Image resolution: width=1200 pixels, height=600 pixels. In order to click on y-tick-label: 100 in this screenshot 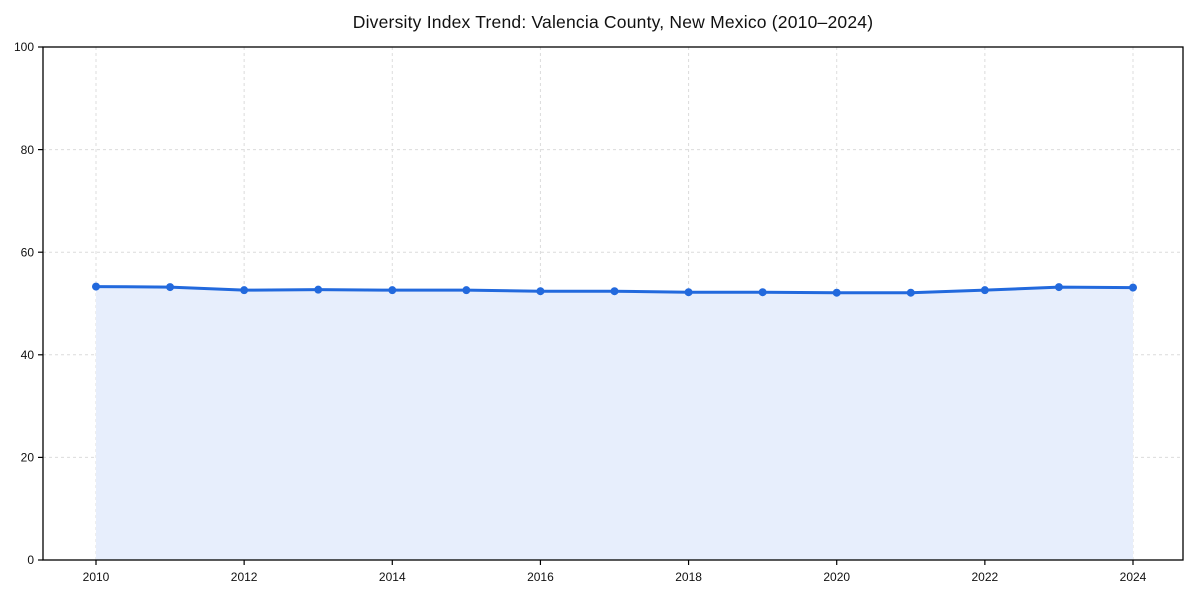, I will do `click(24, 47)`.